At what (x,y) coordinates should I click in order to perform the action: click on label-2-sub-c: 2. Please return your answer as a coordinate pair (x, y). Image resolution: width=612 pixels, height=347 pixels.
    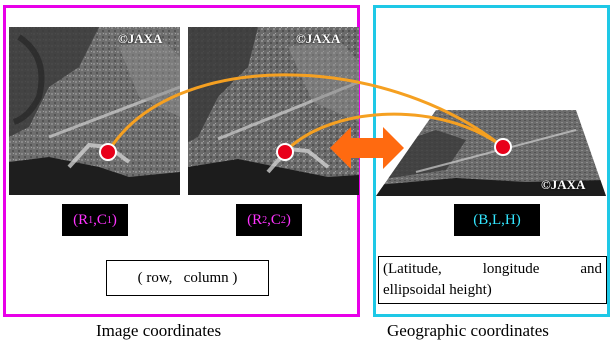
    Looking at the image, I should click on (283, 220).